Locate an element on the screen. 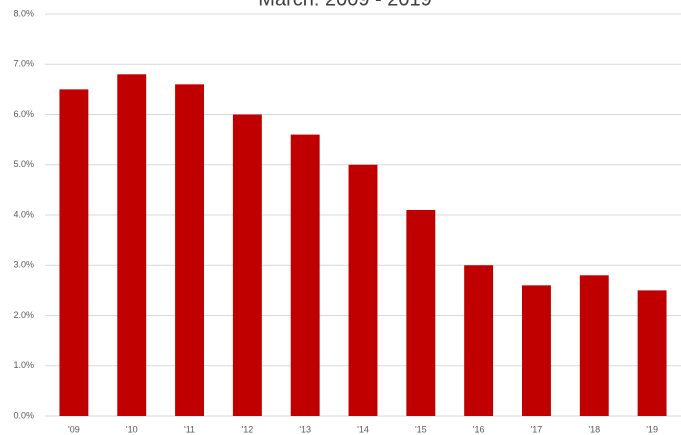  x-tick-label: '15 is located at coordinates (421, 429).